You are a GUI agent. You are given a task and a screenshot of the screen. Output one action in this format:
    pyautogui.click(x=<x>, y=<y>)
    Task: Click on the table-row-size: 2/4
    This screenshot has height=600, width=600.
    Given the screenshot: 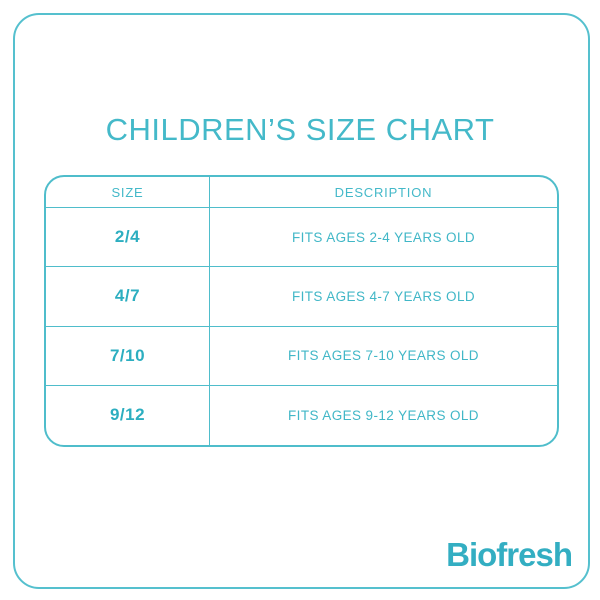 What is the action you would take?
    pyautogui.click(x=128, y=238)
    